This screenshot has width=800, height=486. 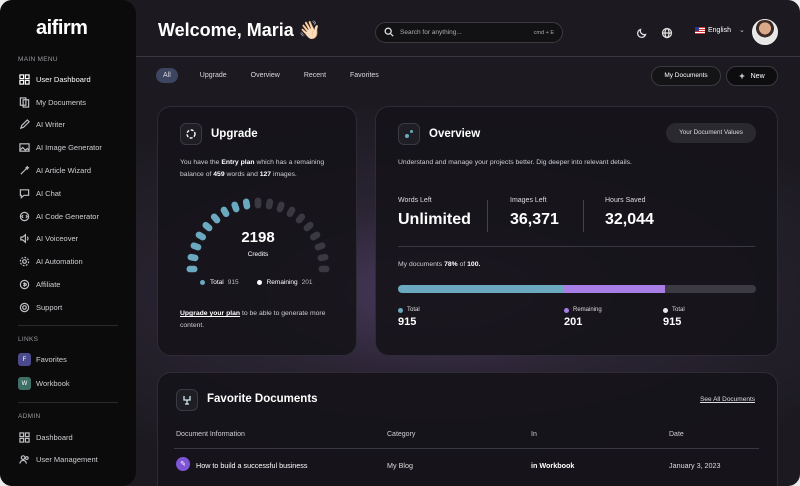 I want to click on sidebar-item-user-management: User Management, so click(x=77, y=460).